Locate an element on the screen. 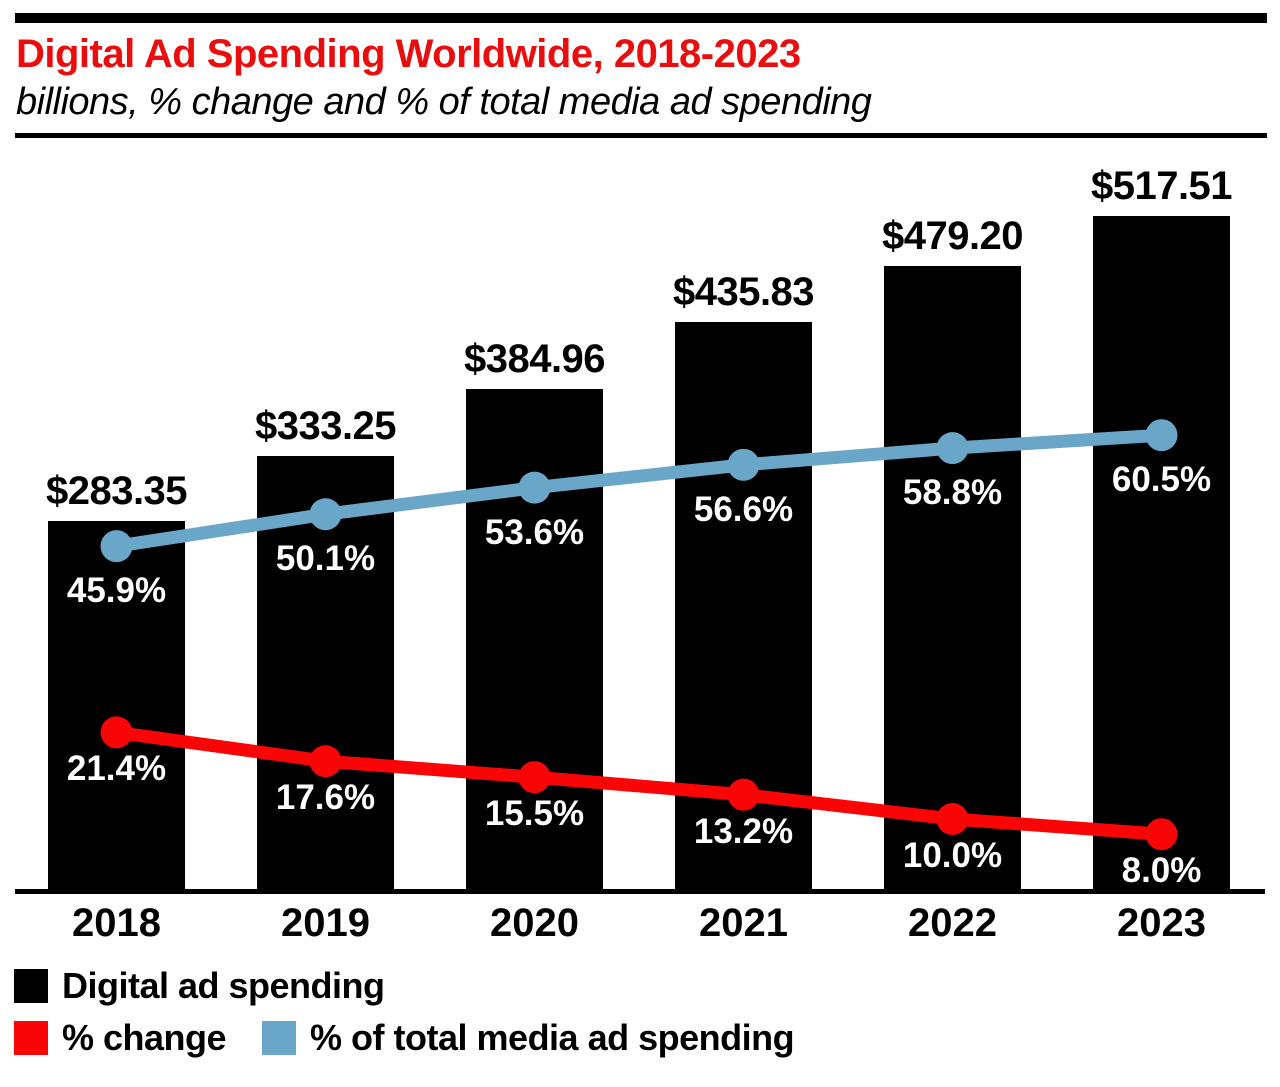 Image resolution: width=1280 pixels, height=1087 pixels. legend-swatch-digital-ad-spending is located at coordinates (31, 986).